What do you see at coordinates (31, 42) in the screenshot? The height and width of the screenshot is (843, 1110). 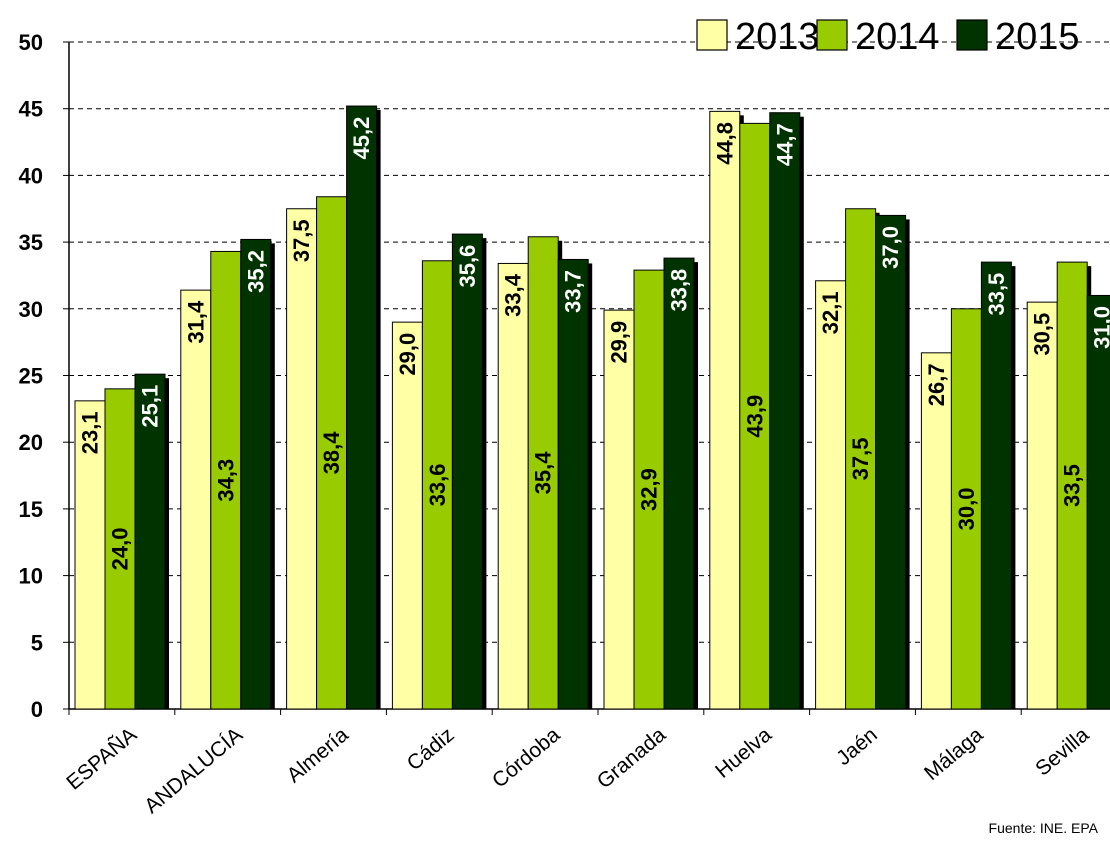 I see `y-tick-label: 50` at bounding box center [31, 42].